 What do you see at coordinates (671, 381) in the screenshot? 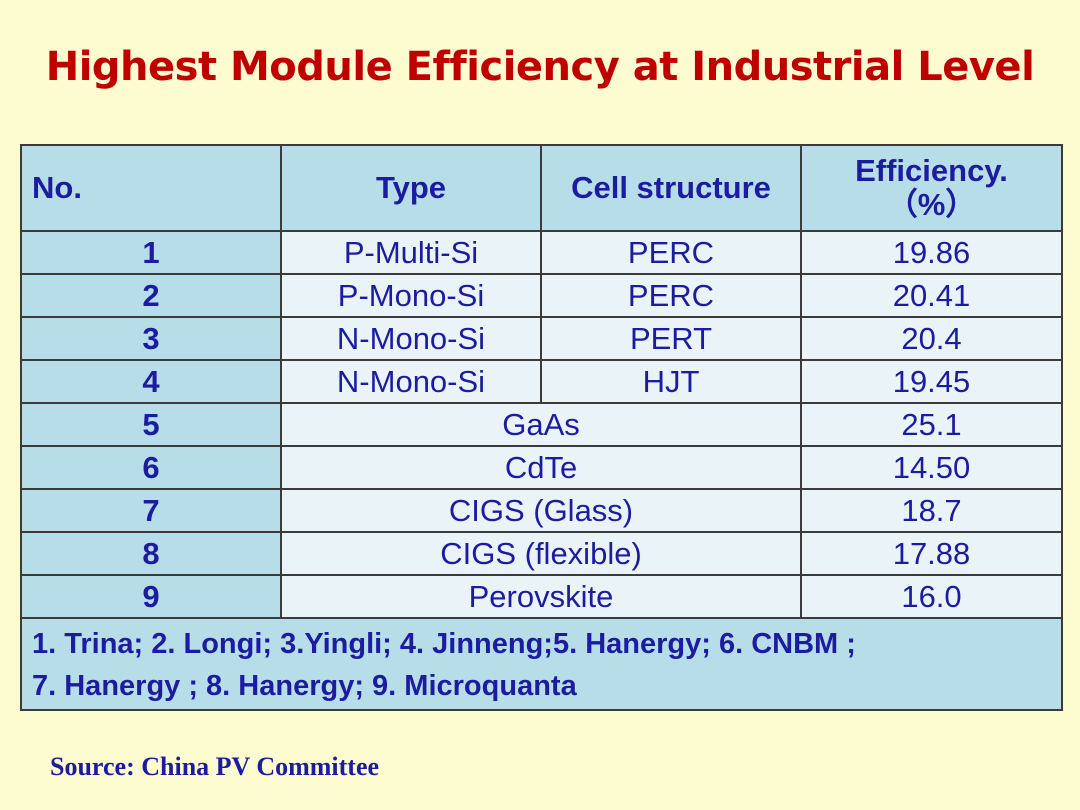
I see `row-cell-structure: HJT` at bounding box center [671, 381].